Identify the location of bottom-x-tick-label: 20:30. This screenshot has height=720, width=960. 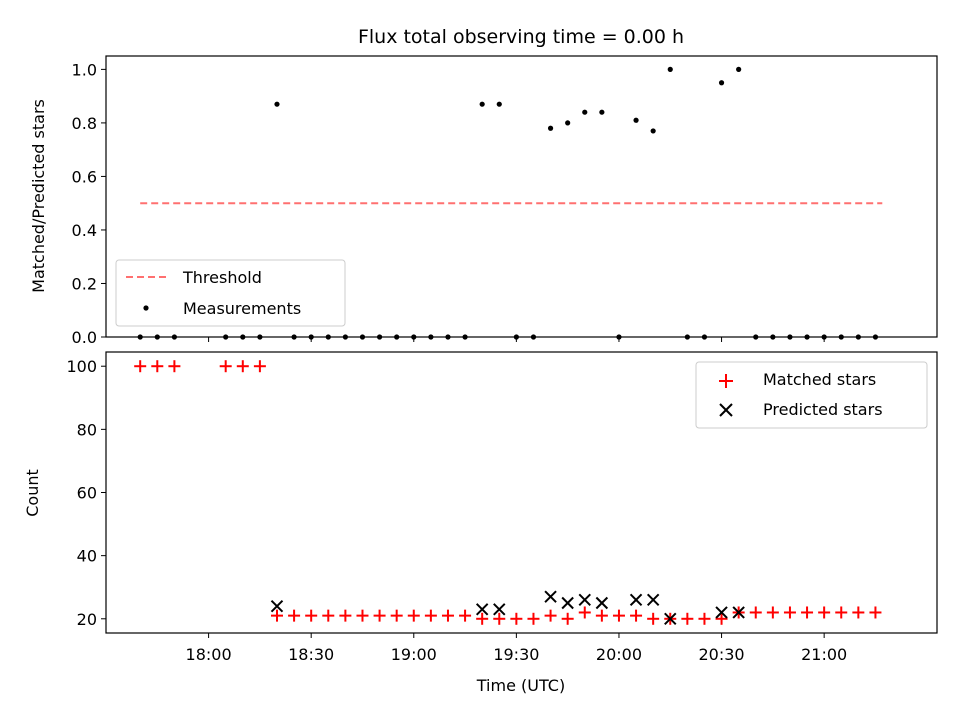
(722, 654).